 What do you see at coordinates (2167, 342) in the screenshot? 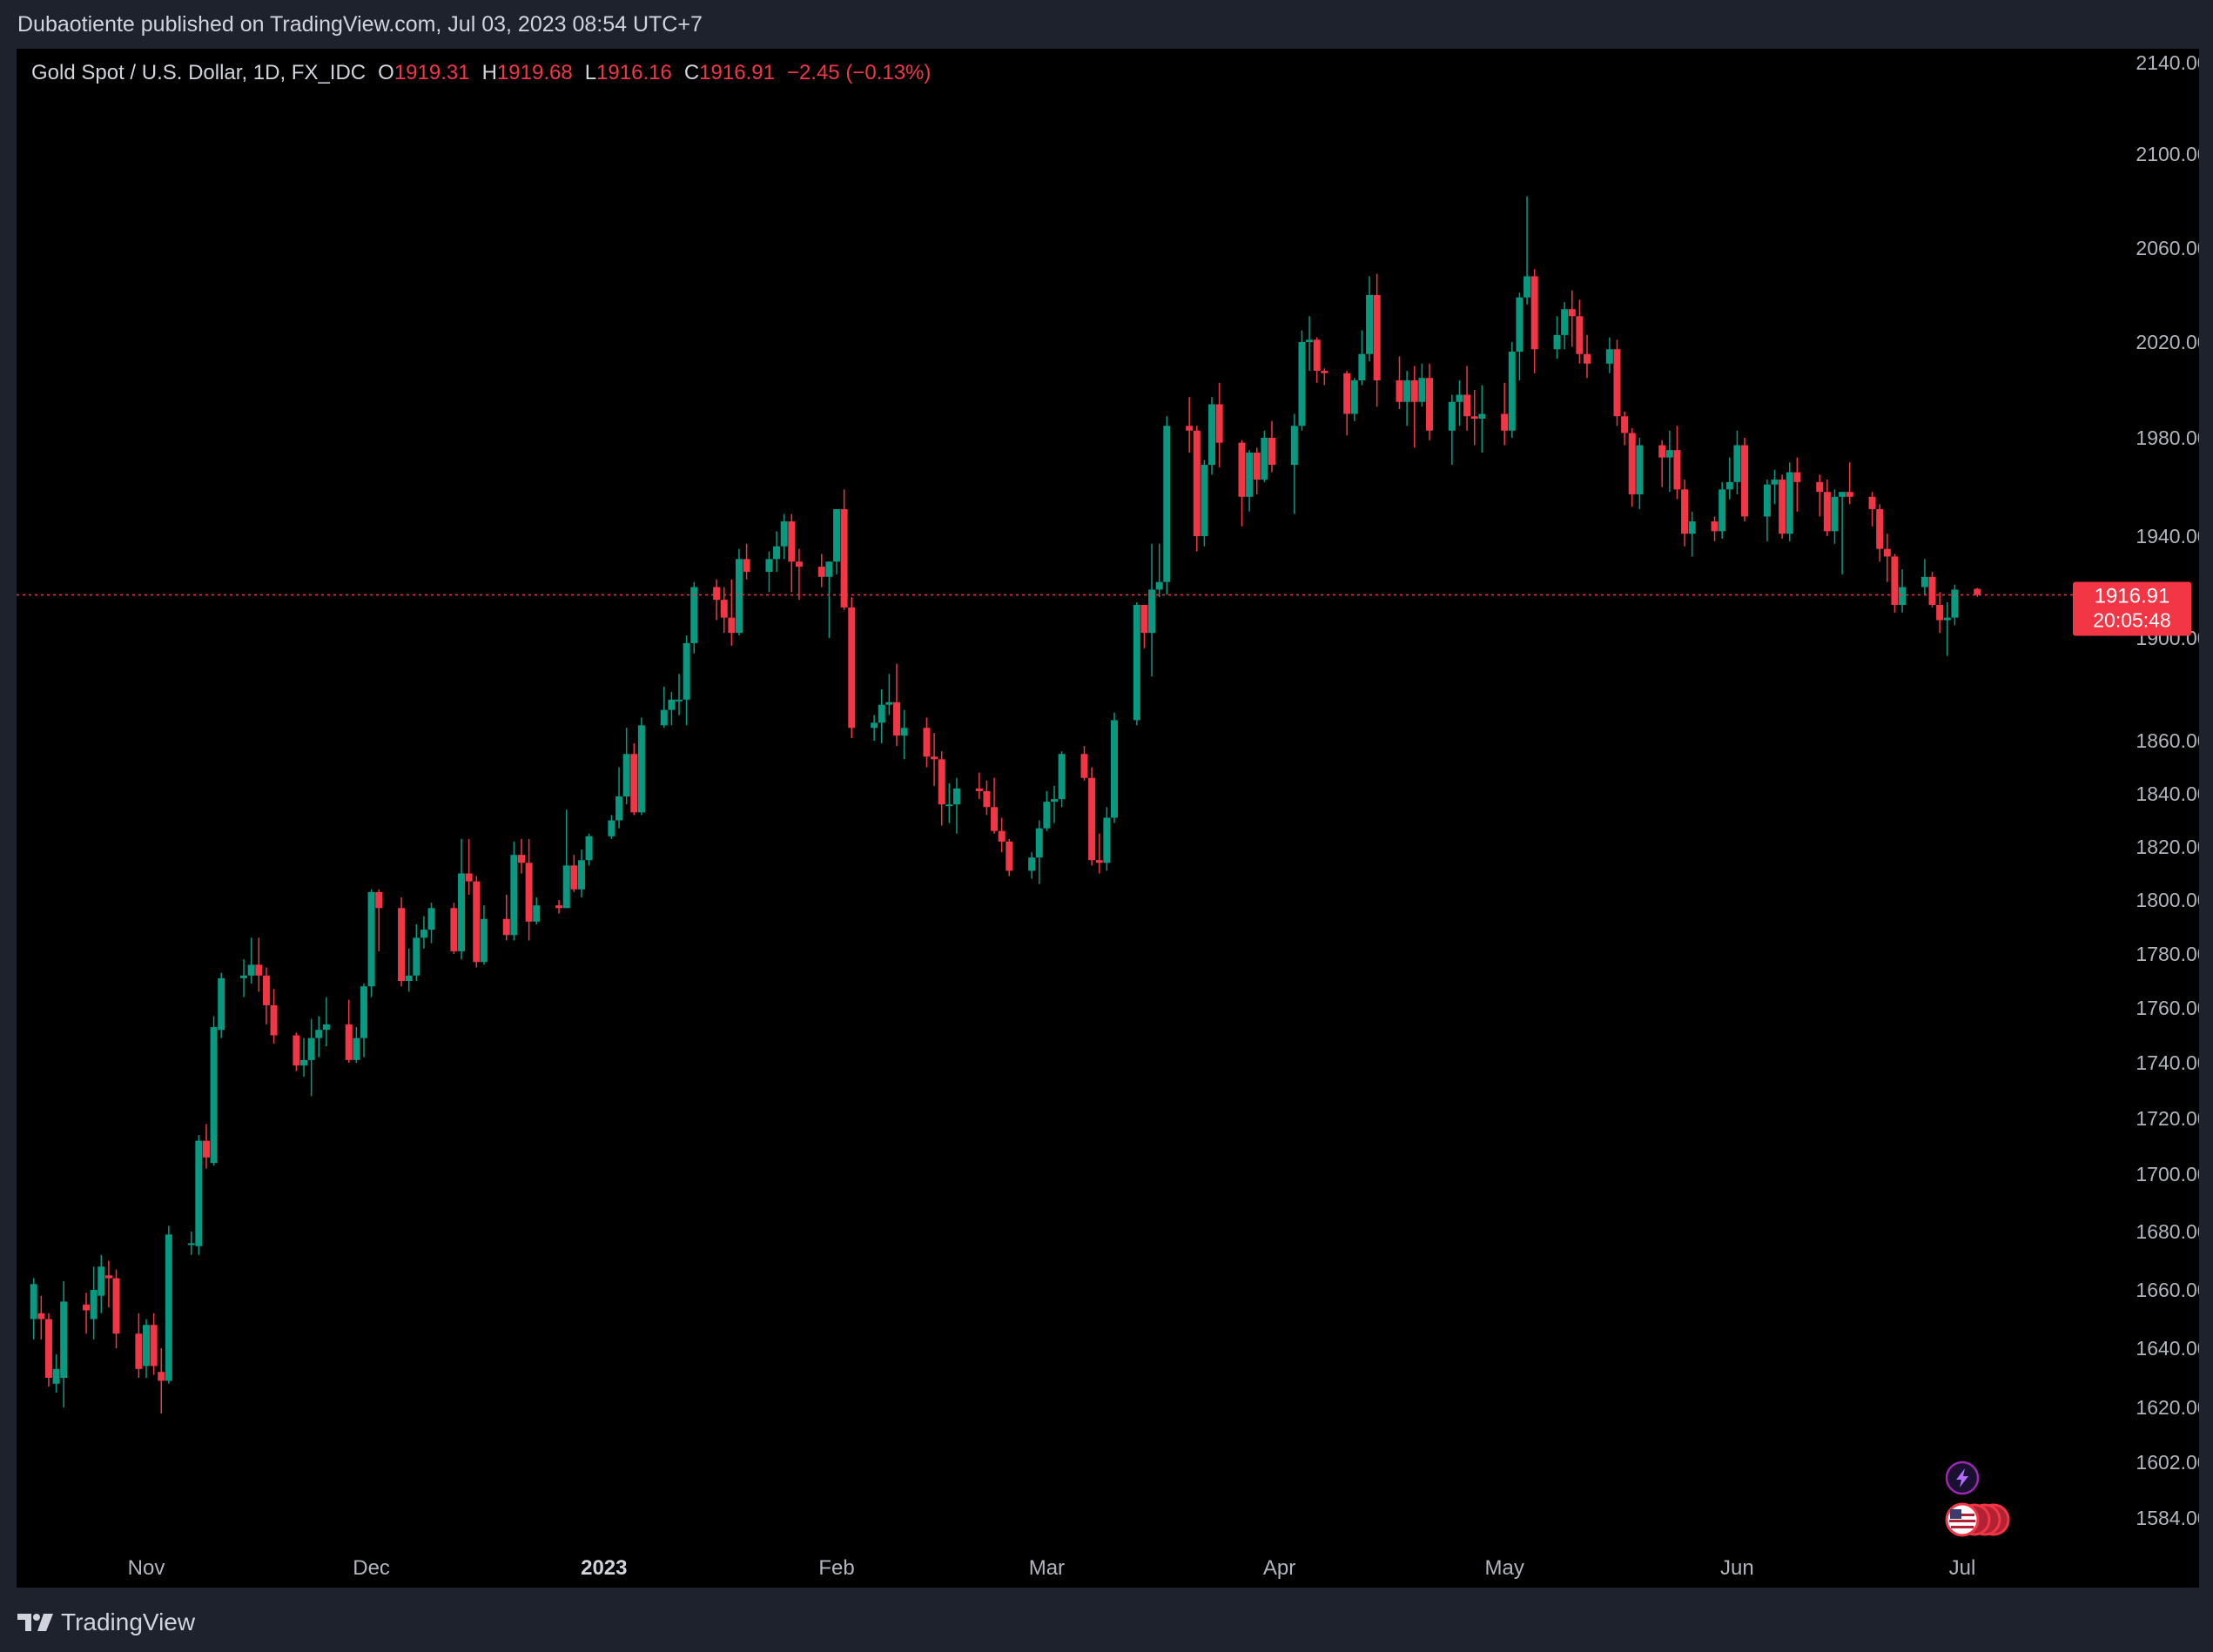
I see `price-tick-label: 2020.00` at bounding box center [2167, 342].